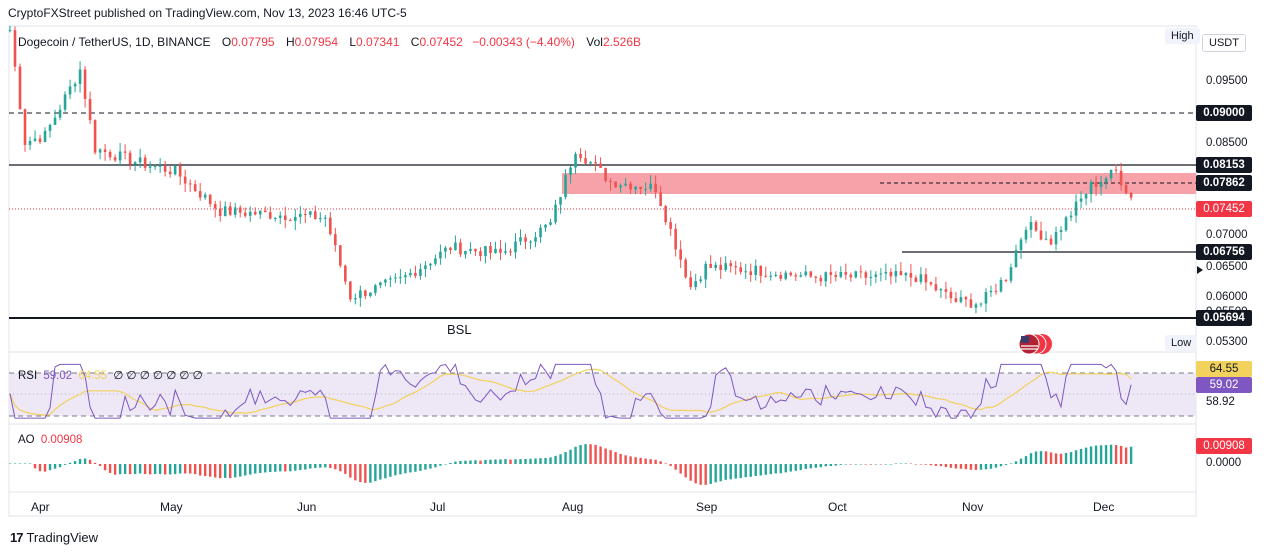 This screenshot has width=1273, height=556. What do you see at coordinates (622, 42) in the screenshot?
I see `vol-value: 2.526B` at bounding box center [622, 42].